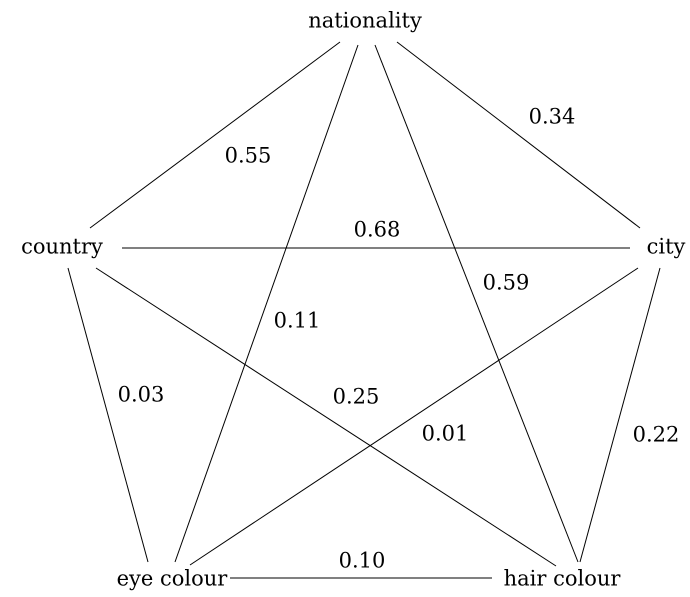  I want to click on edge-weight: 0.11, so click(297, 321).